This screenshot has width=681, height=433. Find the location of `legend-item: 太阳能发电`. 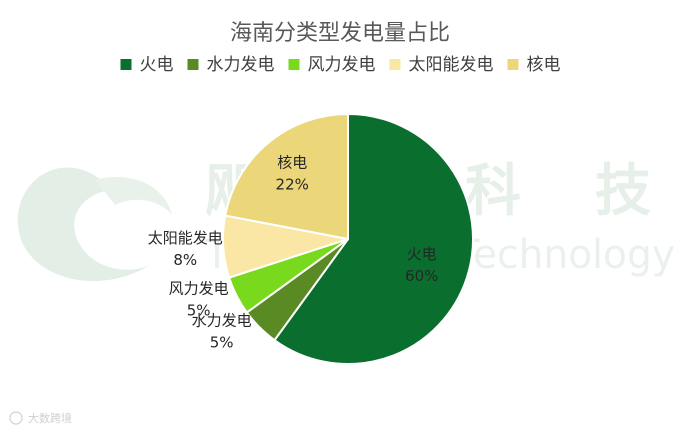

legend-item: 太阳能发电 is located at coordinates (441, 65).